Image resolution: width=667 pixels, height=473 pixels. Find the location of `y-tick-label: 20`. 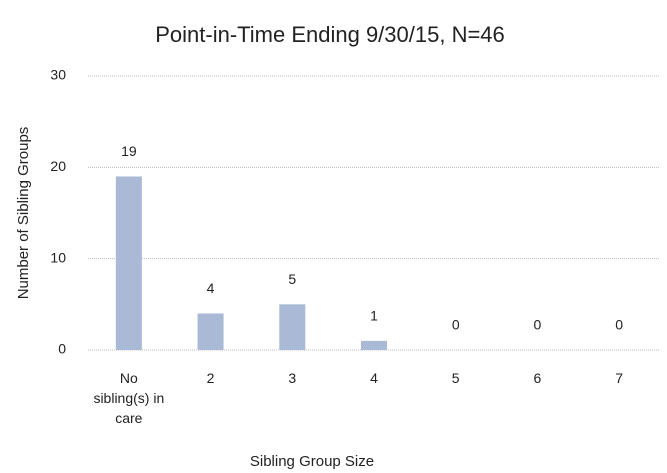

y-tick-label: 20 is located at coordinates (58, 166).